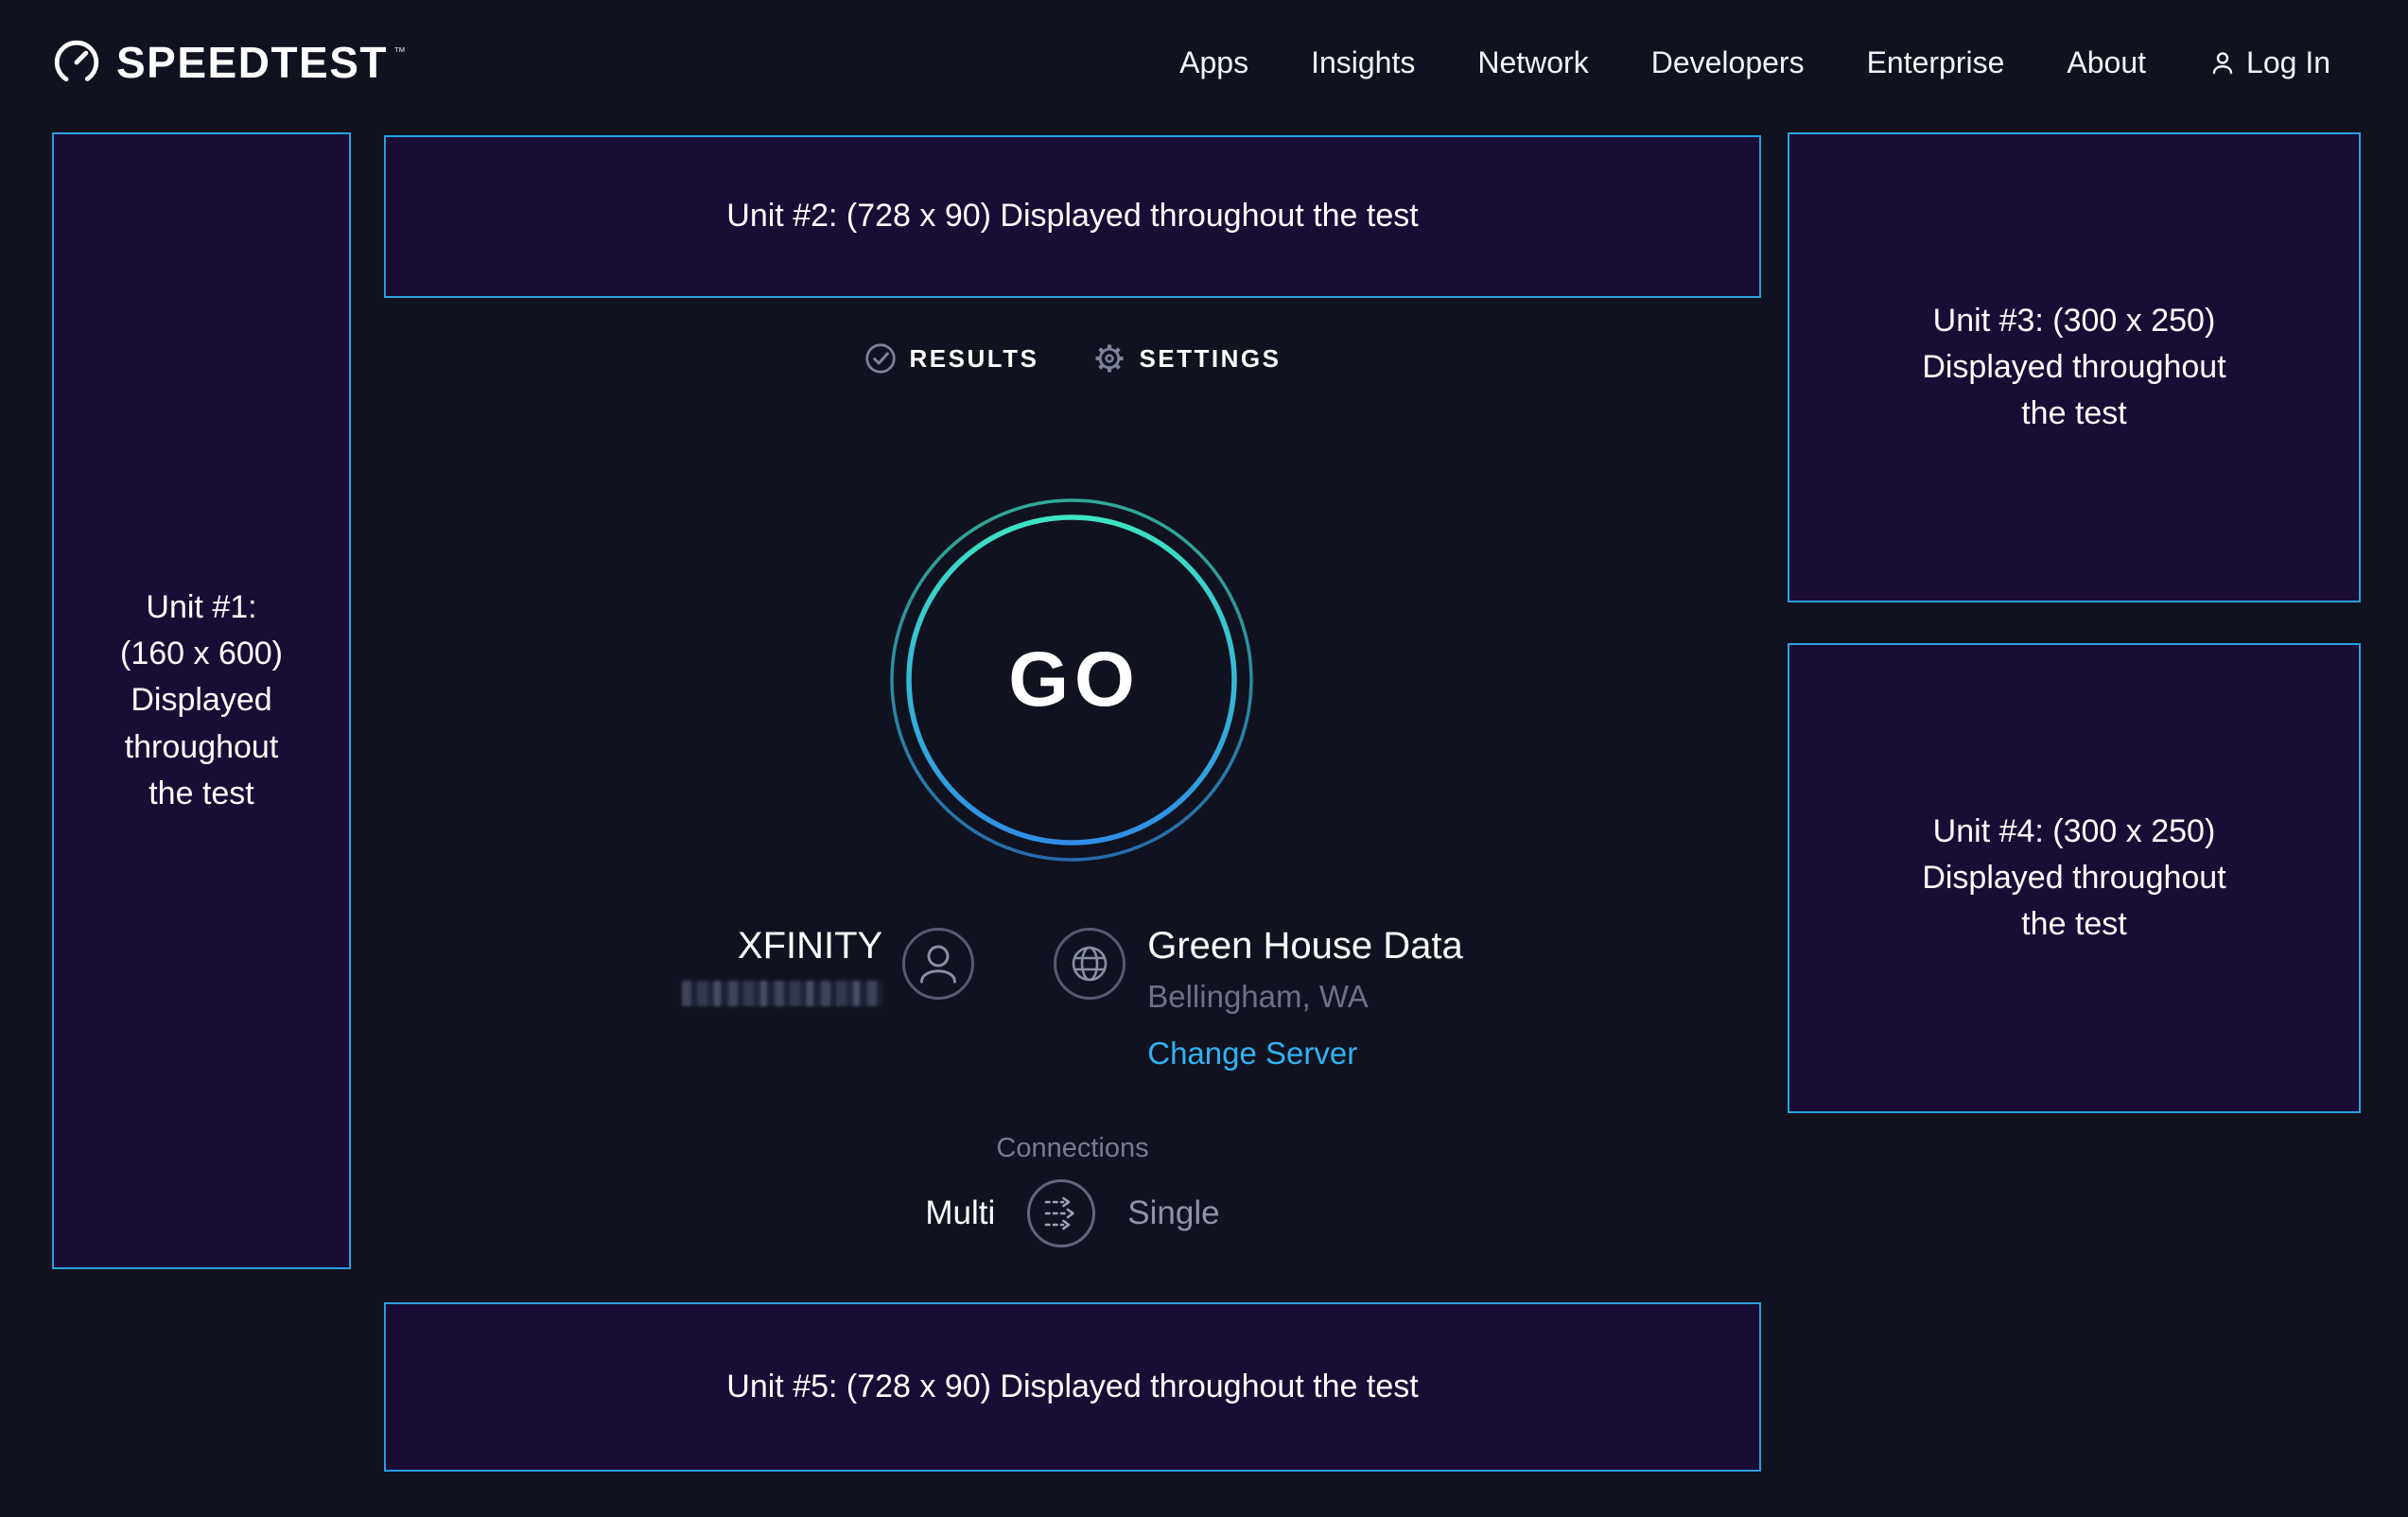  What do you see at coordinates (1364, 61) in the screenshot?
I see `nav-item-insights: Insights` at bounding box center [1364, 61].